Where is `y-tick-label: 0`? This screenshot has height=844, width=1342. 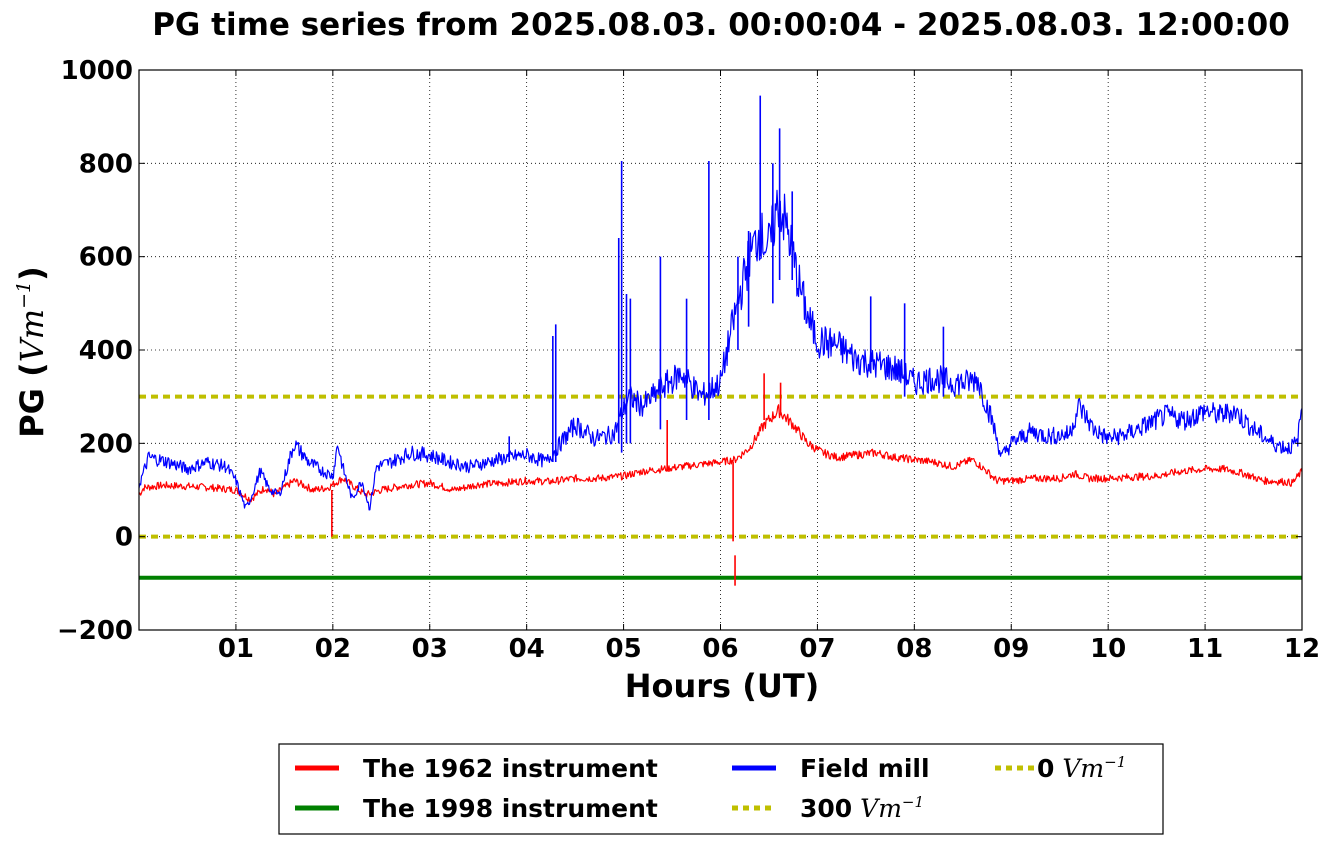
y-tick-label: 0 is located at coordinates (124, 538).